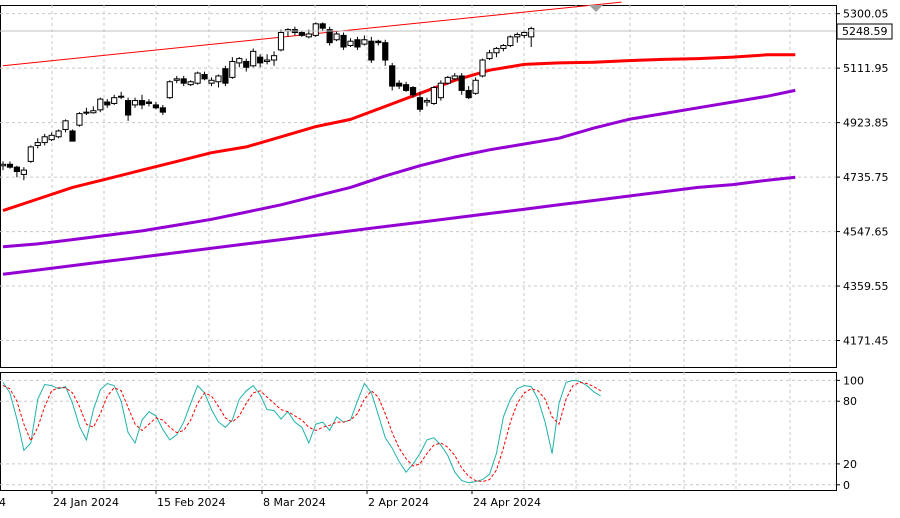  I want to click on chart-shift-marker-icon, so click(596, 8).